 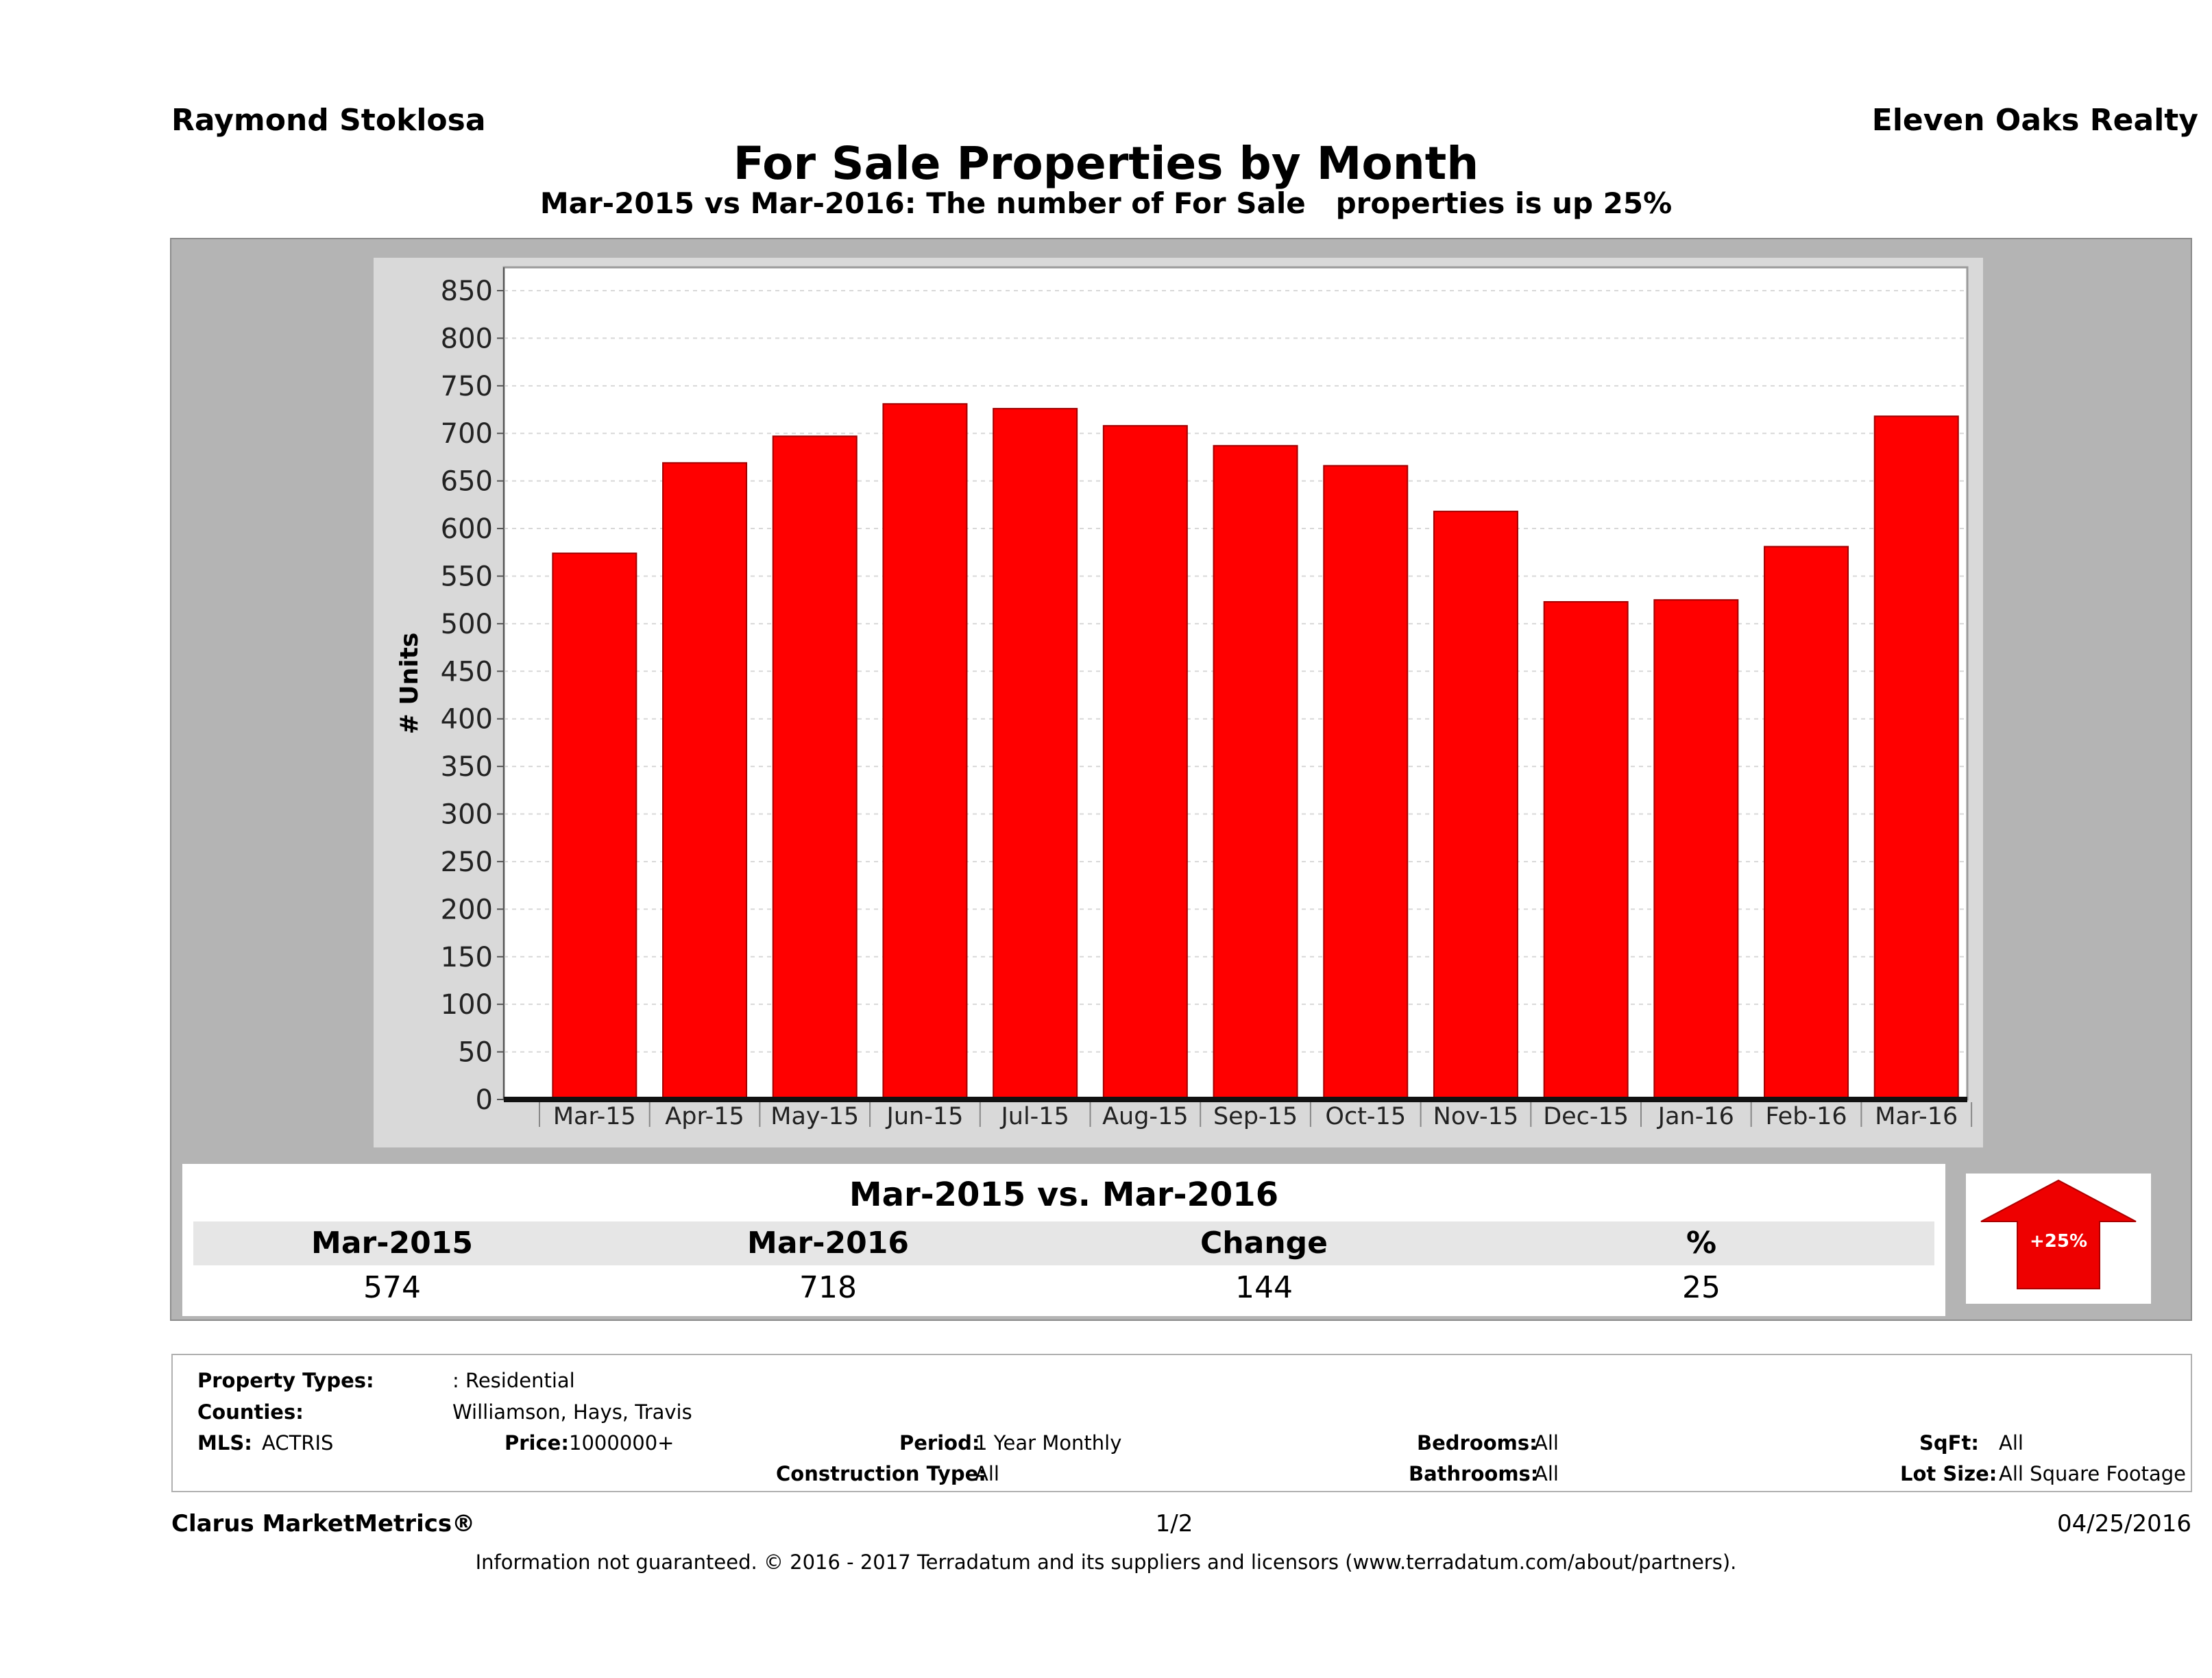 I want to click on y-tick-label: 550, so click(x=467, y=576).